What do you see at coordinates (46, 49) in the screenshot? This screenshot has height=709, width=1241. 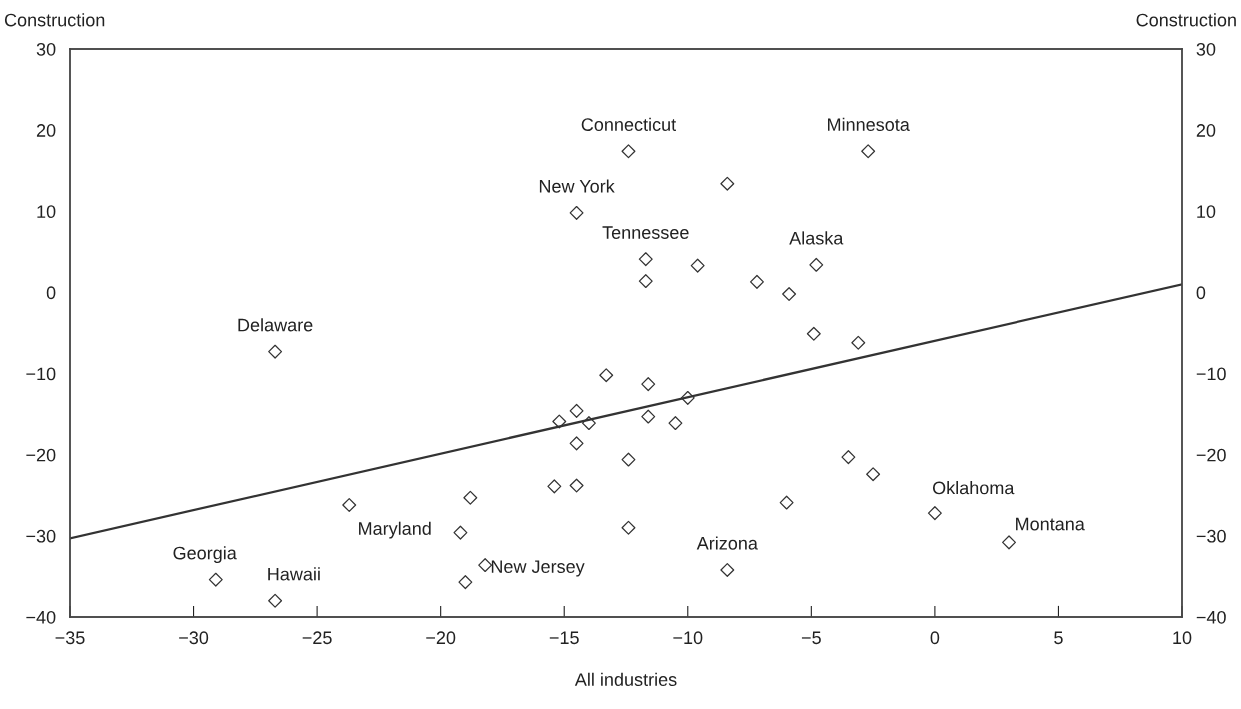 I see `y-tick-label: 30` at bounding box center [46, 49].